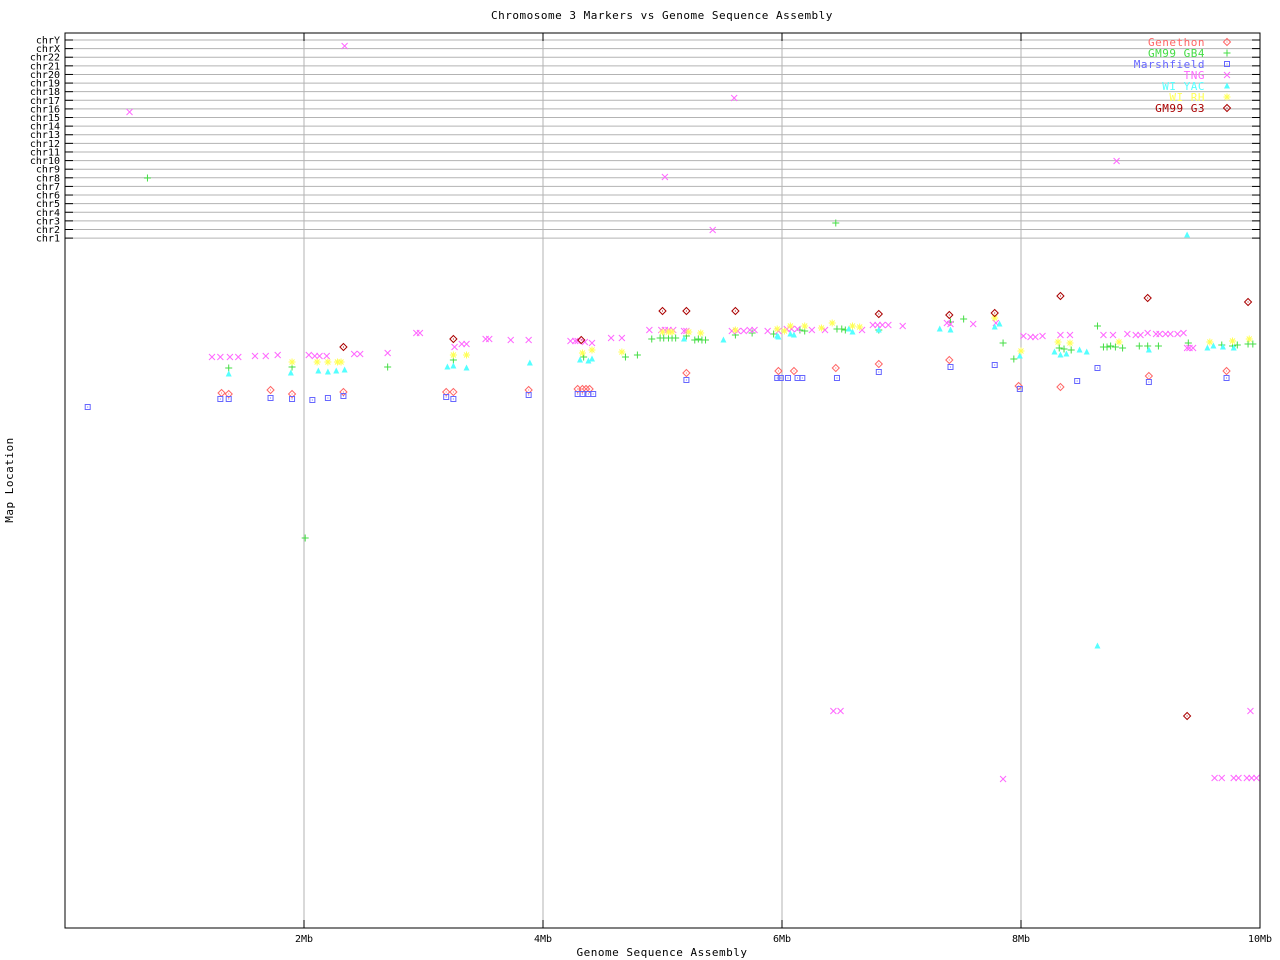 The image size is (1280, 960). I want to click on chrom-label: chr6, so click(48, 196).